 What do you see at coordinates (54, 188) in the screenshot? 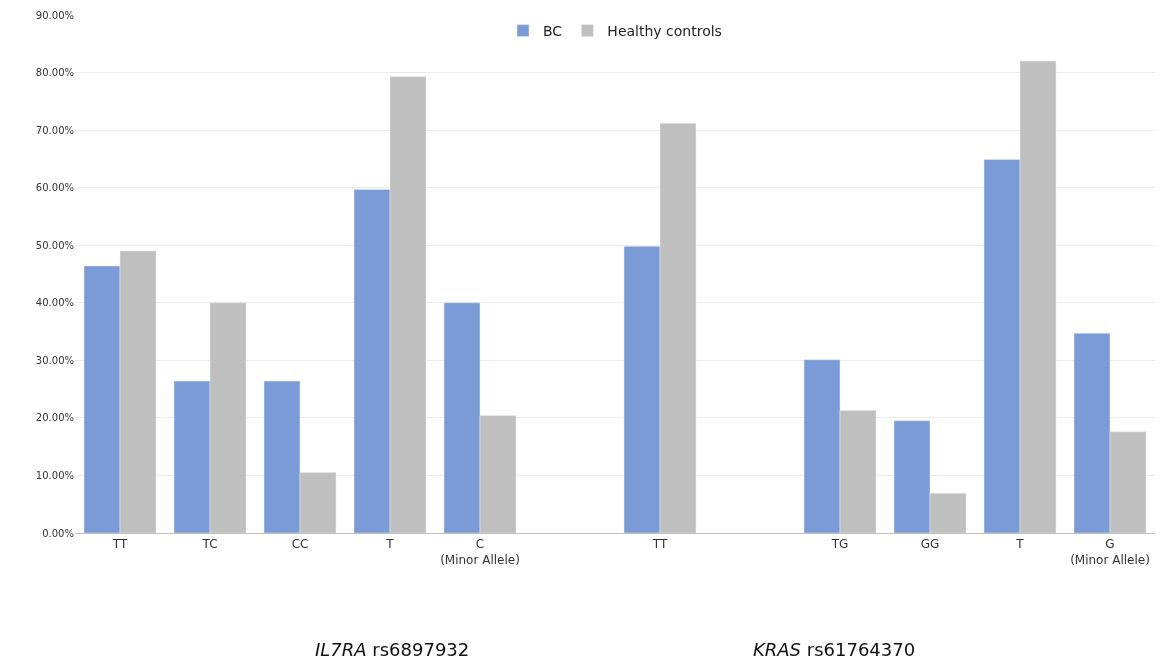
I see `y-tick-label: 60.00%` at bounding box center [54, 188].